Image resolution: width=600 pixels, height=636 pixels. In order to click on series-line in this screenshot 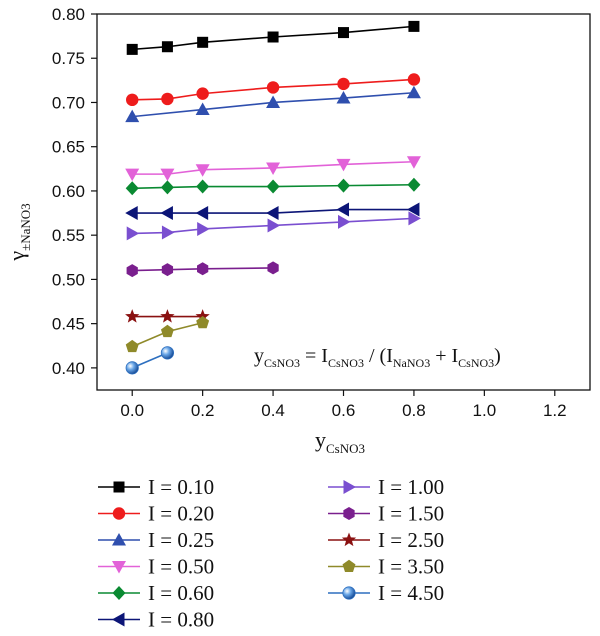, I will do `click(273, 167)`.